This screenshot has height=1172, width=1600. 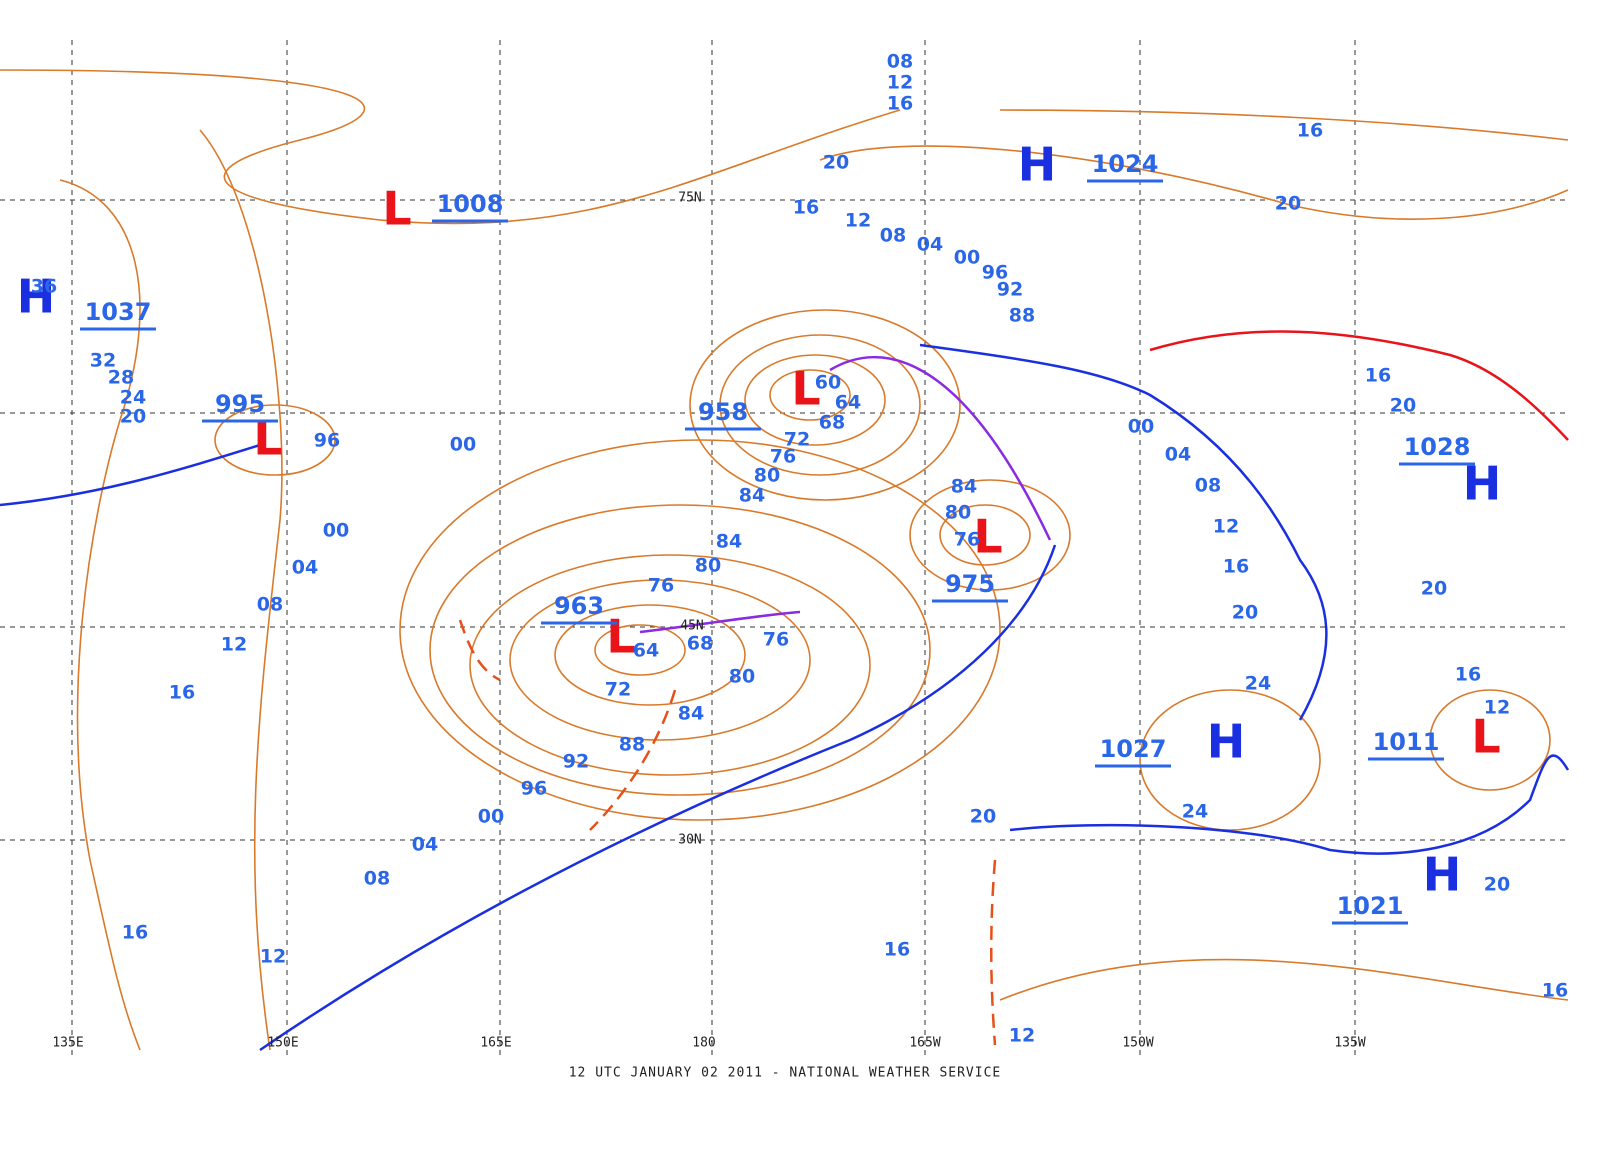 I want to click on pressure-value: 1024, so click(x=1125, y=164).